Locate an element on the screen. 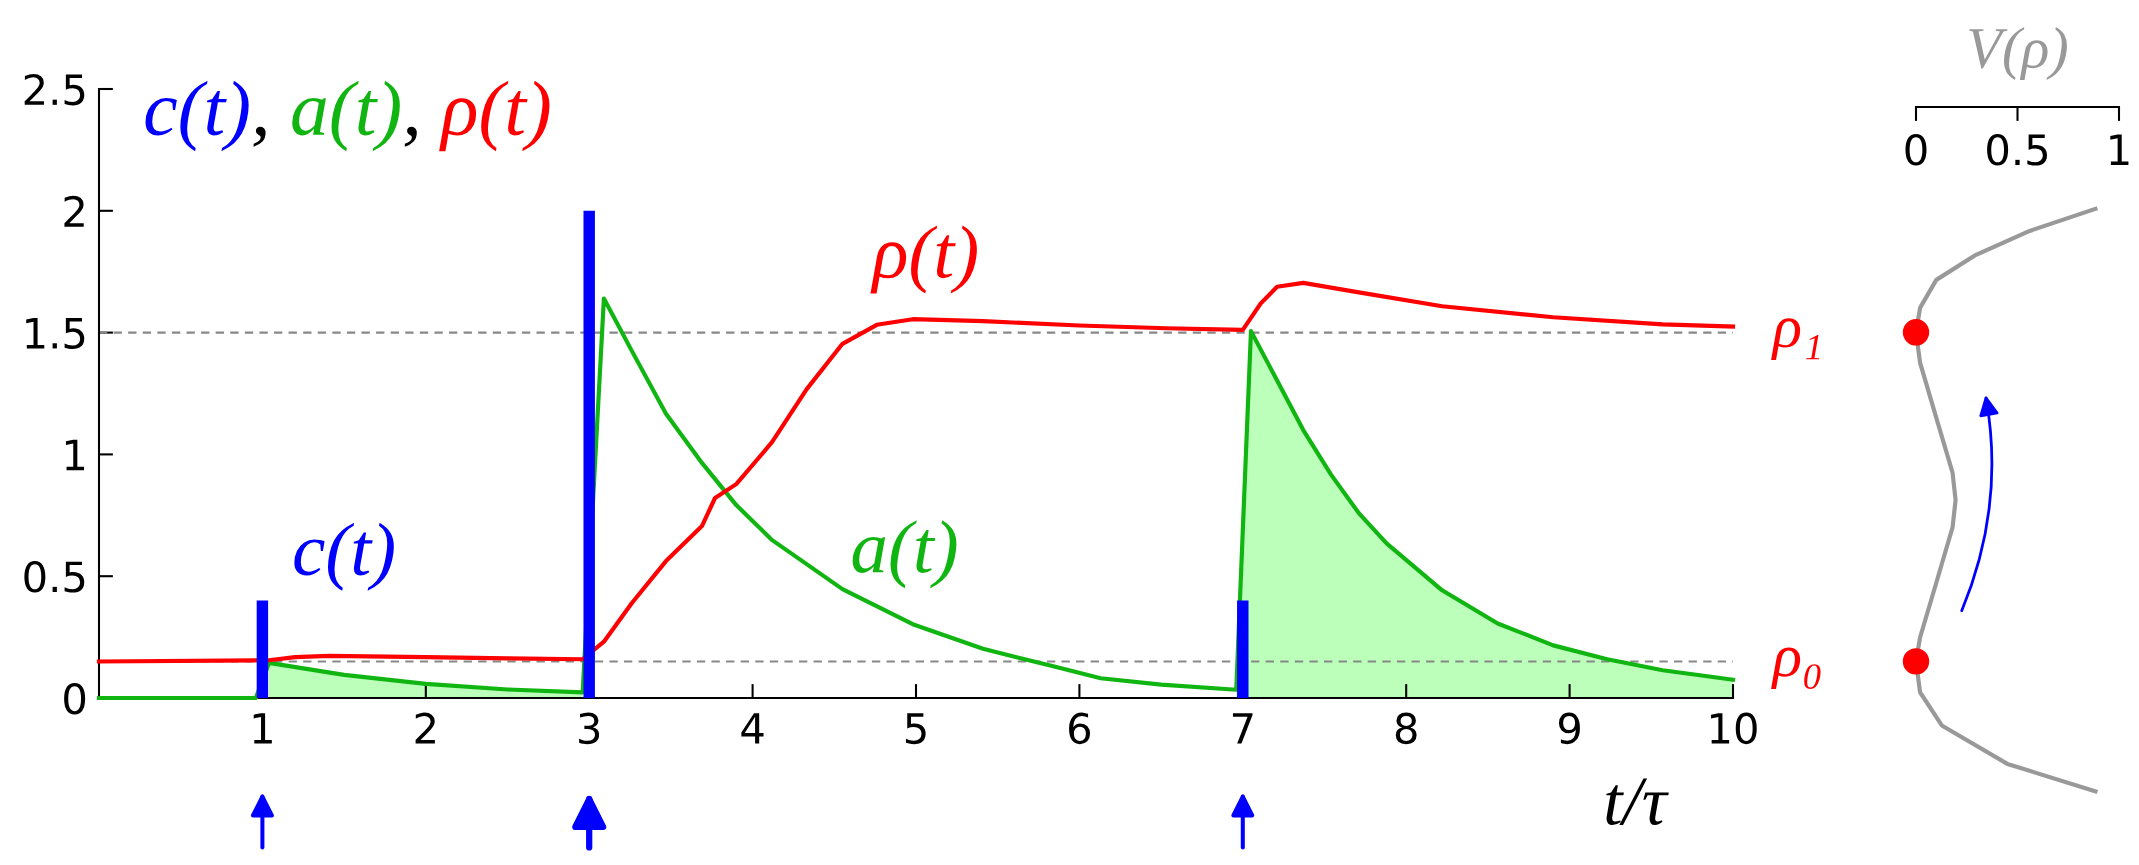  x-tick-label: 6 is located at coordinates (1080, 728).